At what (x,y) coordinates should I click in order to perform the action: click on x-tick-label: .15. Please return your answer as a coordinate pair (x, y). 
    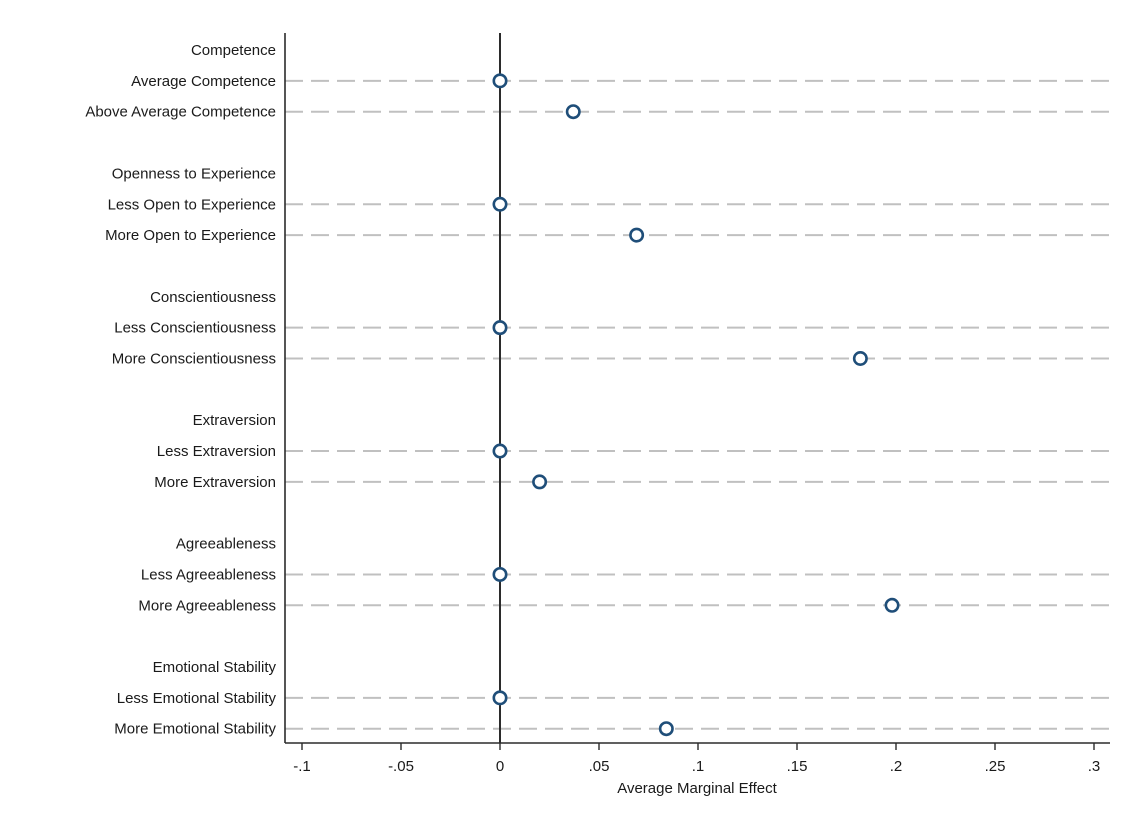
    Looking at the image, I should click on (797, 766).